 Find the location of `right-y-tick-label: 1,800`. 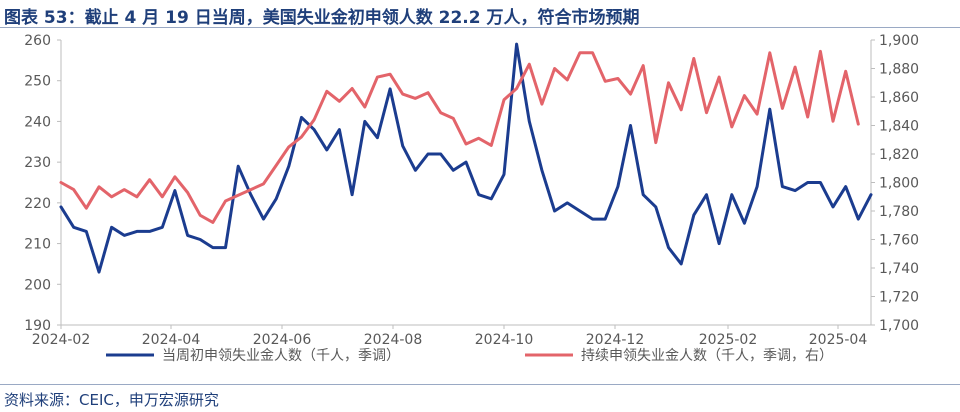

right-y-tick-label: 1,800 is located at coordinates (899, 184).